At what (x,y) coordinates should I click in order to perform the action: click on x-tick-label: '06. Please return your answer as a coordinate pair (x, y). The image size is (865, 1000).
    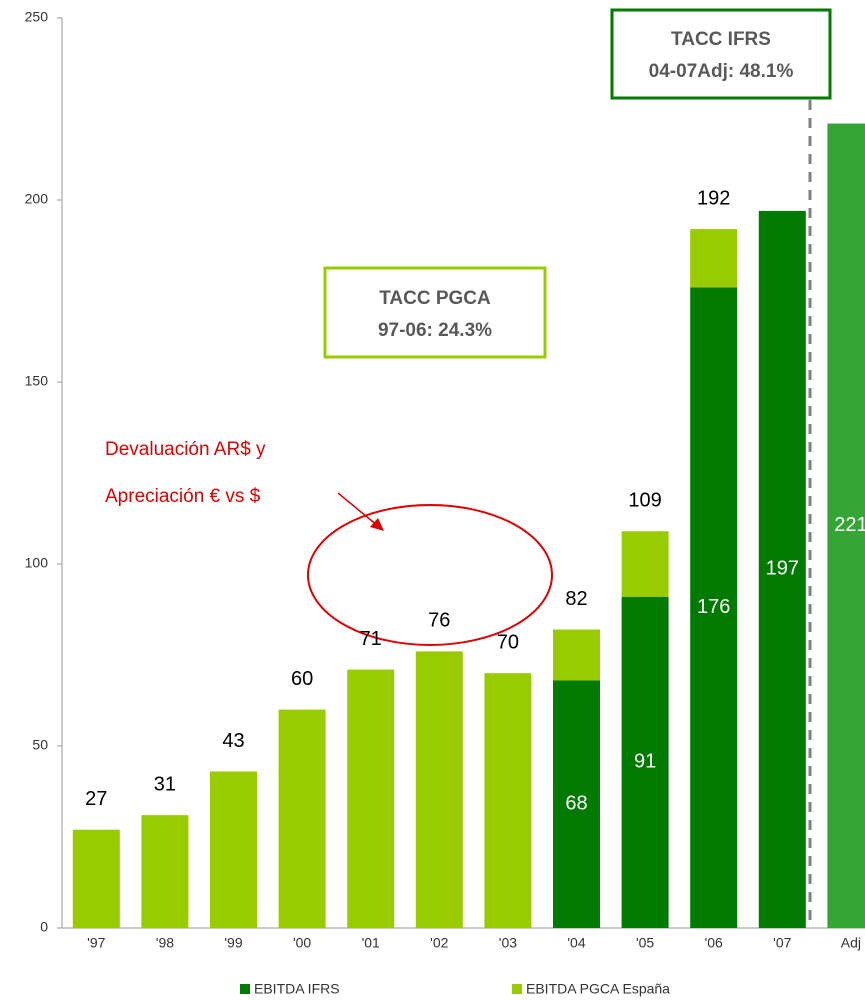
    Looking at the image, I should click on (714, 943).